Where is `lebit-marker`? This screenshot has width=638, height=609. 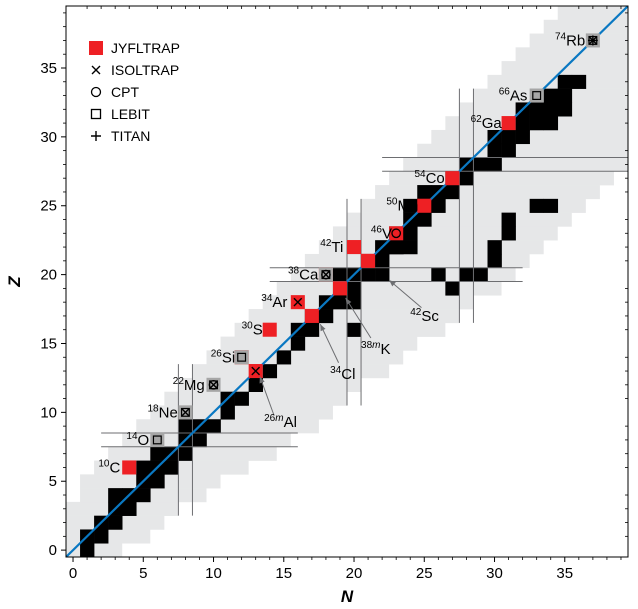 lebit-marker is located at coordinates (242, 357).